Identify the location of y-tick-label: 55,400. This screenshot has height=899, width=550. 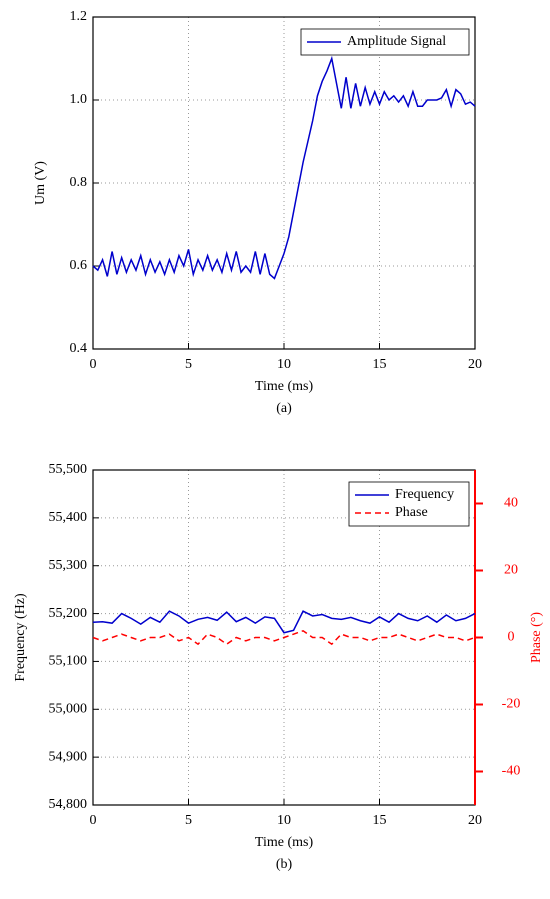
(68, 517).